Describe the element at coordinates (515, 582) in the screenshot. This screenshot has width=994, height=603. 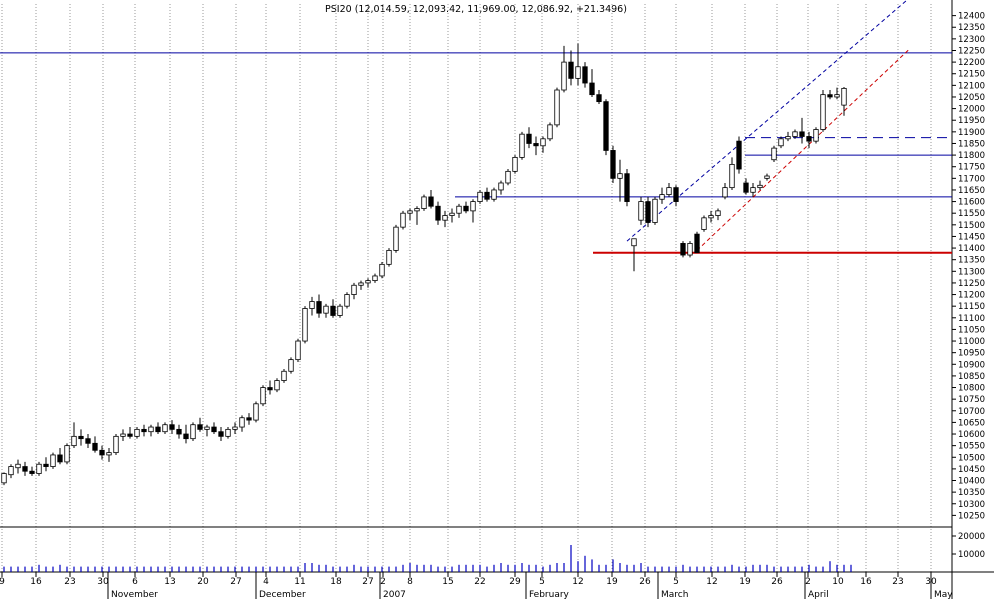
I see `date-tick-label: 29` at that location.